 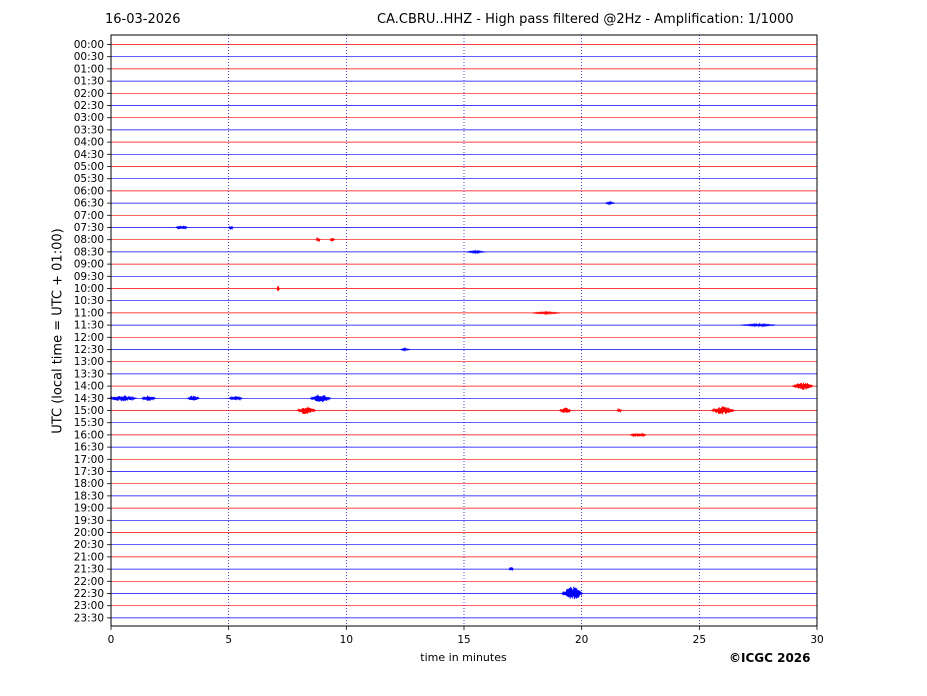 What do you see at coordinates (228, 640) in the screenshot?
I see `x-tick-label-5: 5` at bounding box center [228, 640].